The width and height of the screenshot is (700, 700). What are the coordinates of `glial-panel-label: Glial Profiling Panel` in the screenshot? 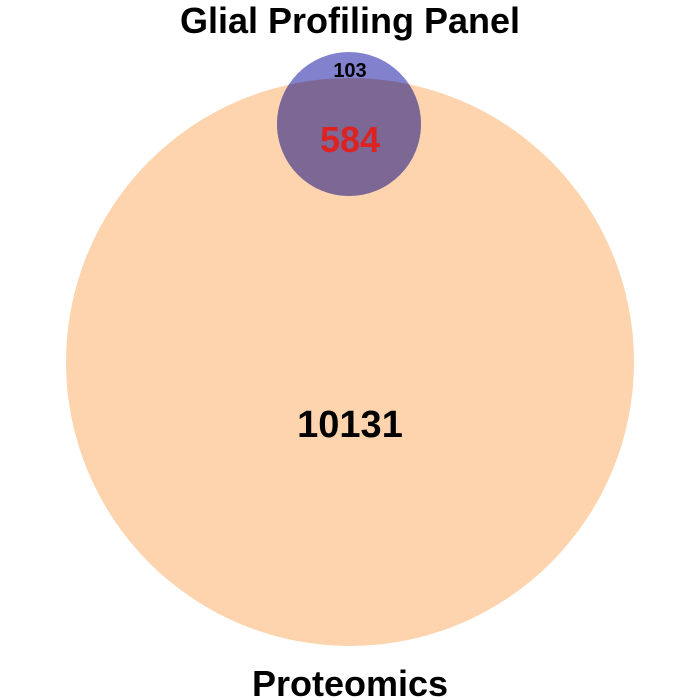 It's located at (350, 20).